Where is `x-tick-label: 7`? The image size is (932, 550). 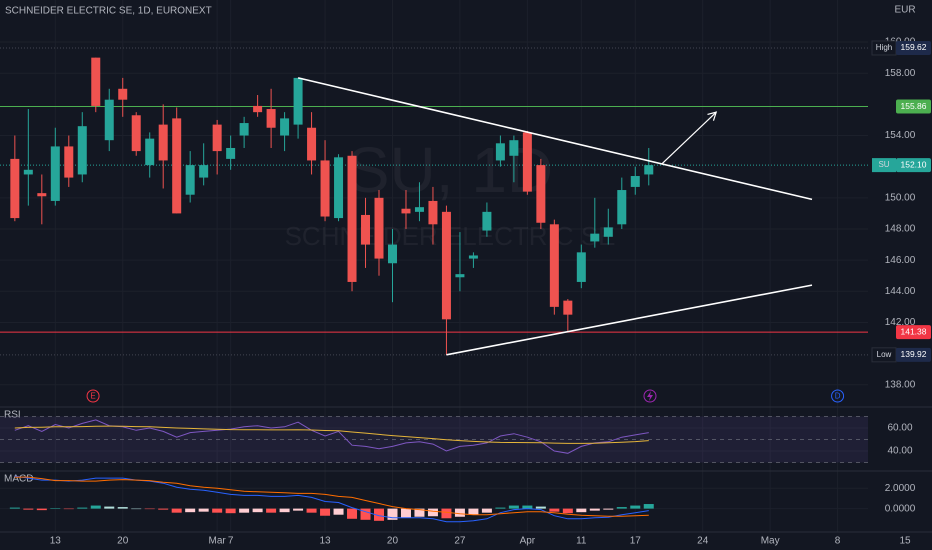 x-tick-label: 7 is located at coordinates (231, 541).